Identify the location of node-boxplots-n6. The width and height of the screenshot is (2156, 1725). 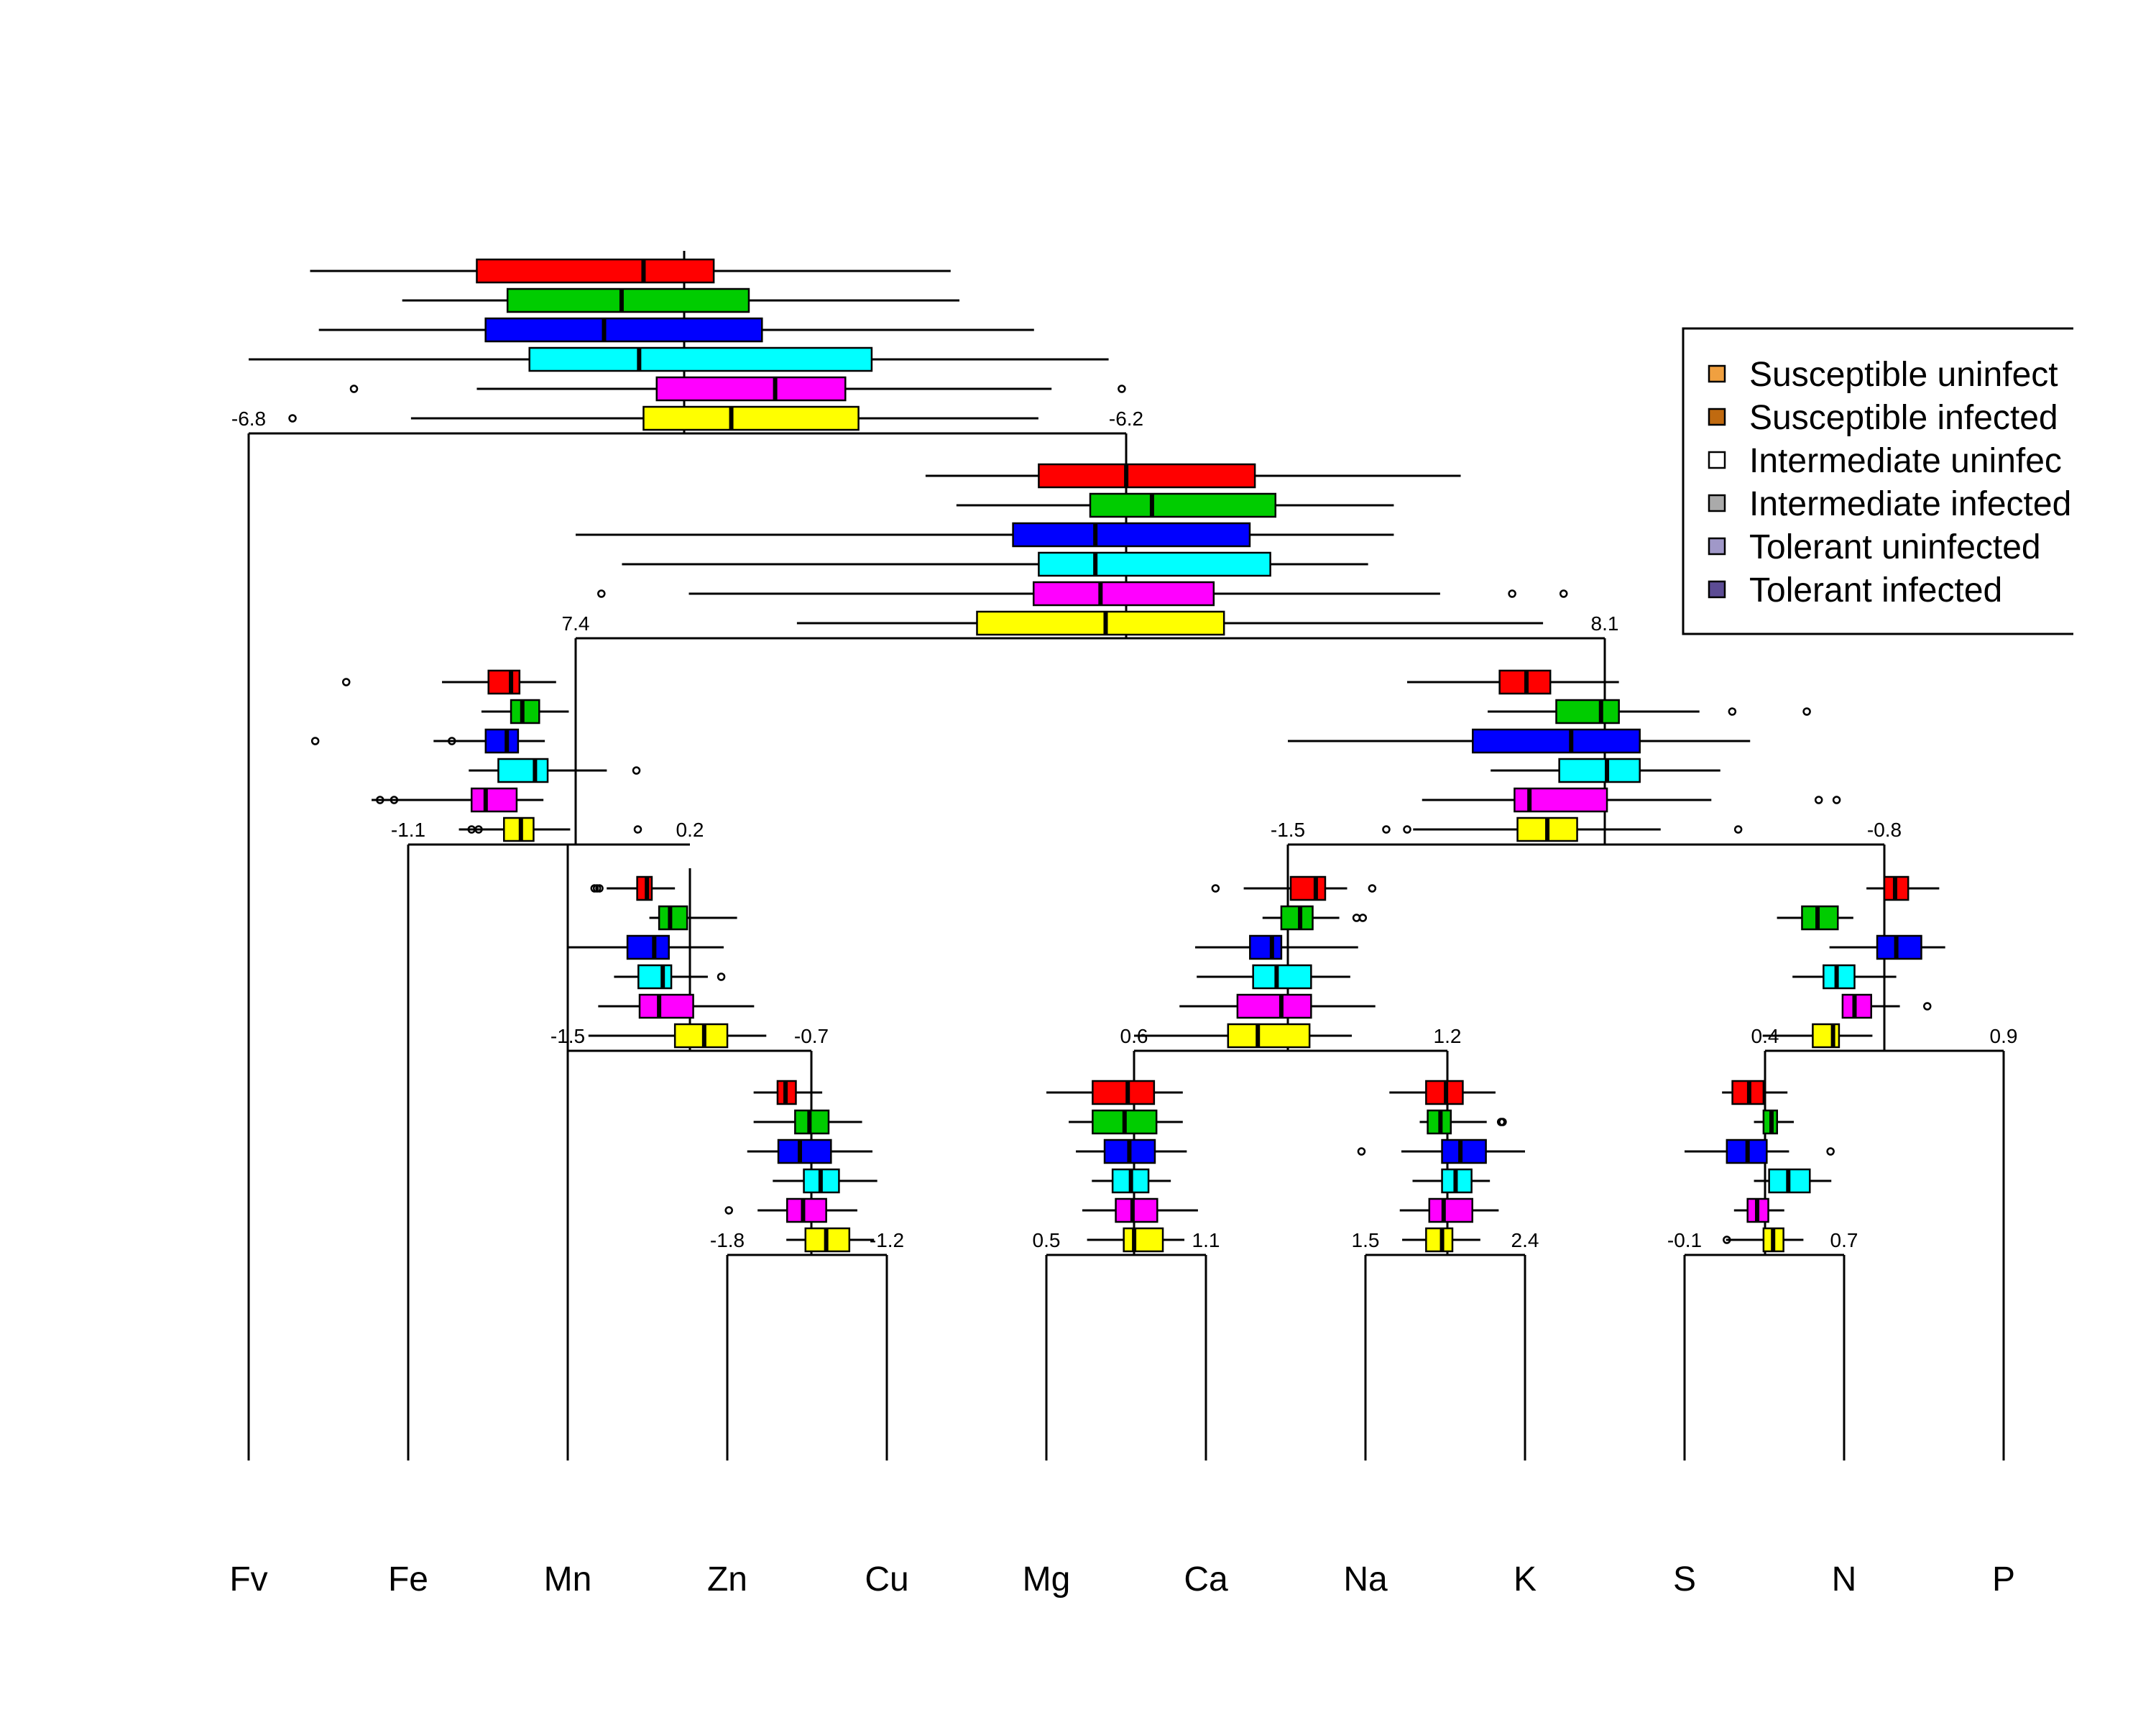
(1256, 959).